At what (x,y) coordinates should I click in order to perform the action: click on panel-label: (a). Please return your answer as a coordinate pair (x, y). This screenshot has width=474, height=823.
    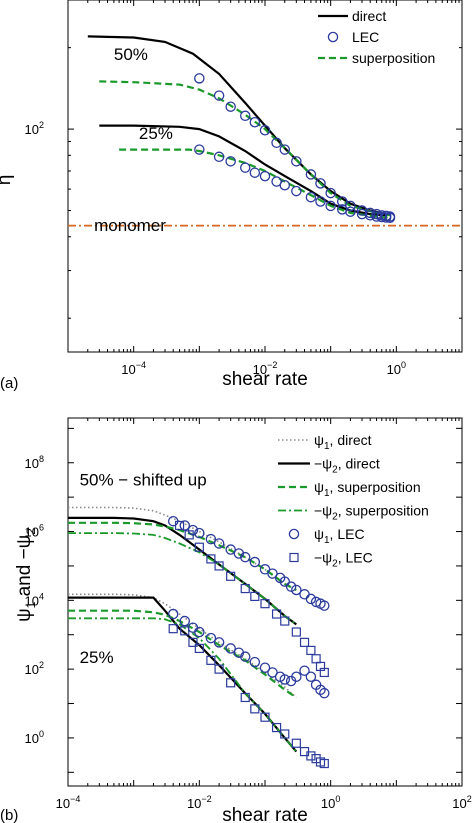
    Looking at the image, I should click on (9, 383).